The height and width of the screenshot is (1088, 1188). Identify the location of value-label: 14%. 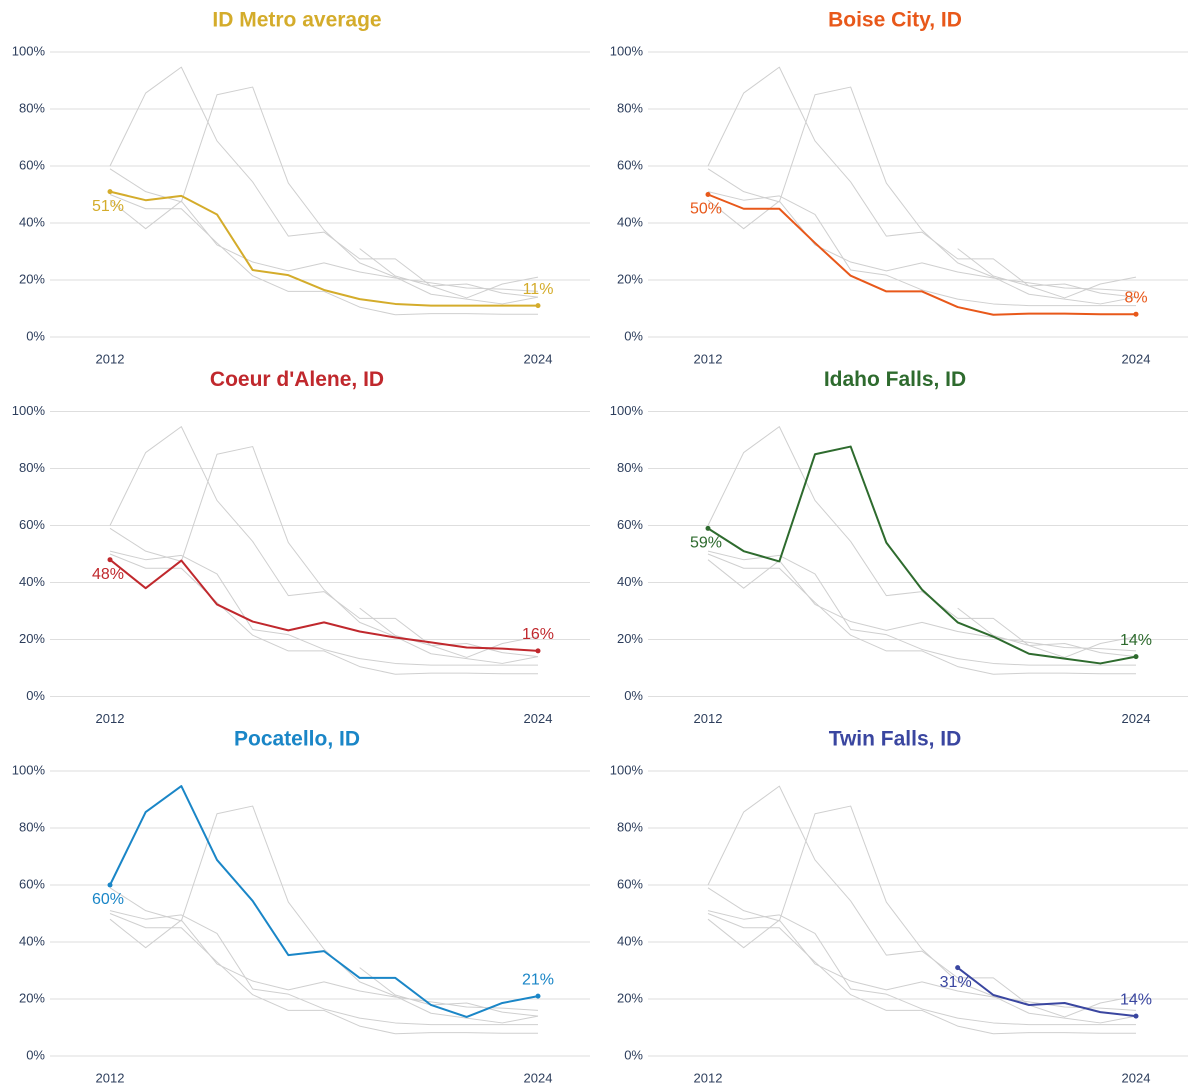
(1136, 640).